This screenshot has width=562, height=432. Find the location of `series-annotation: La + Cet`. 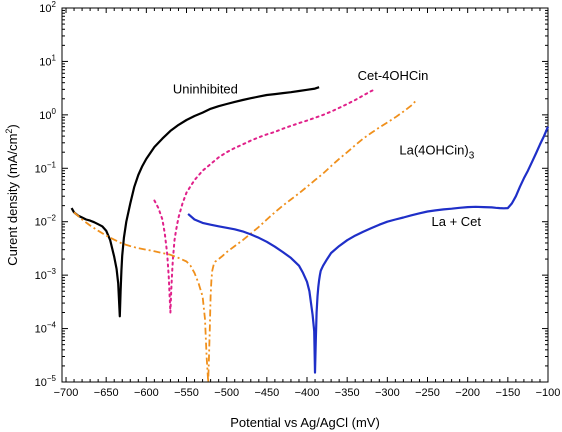

series-annotation: La + Cet is located at coordinates (457, 221).